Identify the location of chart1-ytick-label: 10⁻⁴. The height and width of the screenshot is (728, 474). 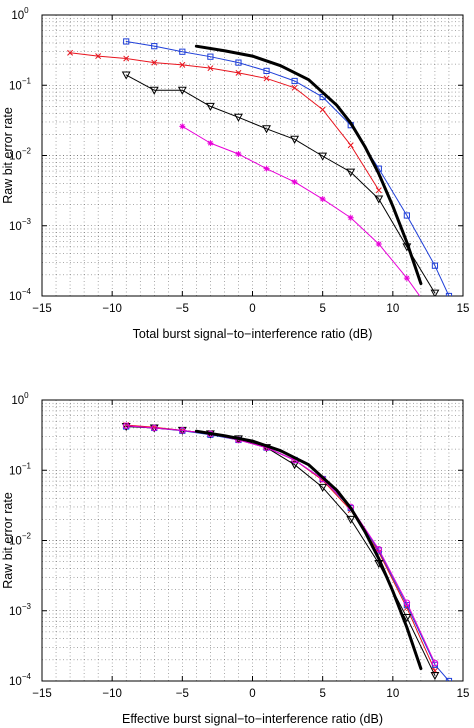
(20, 295).